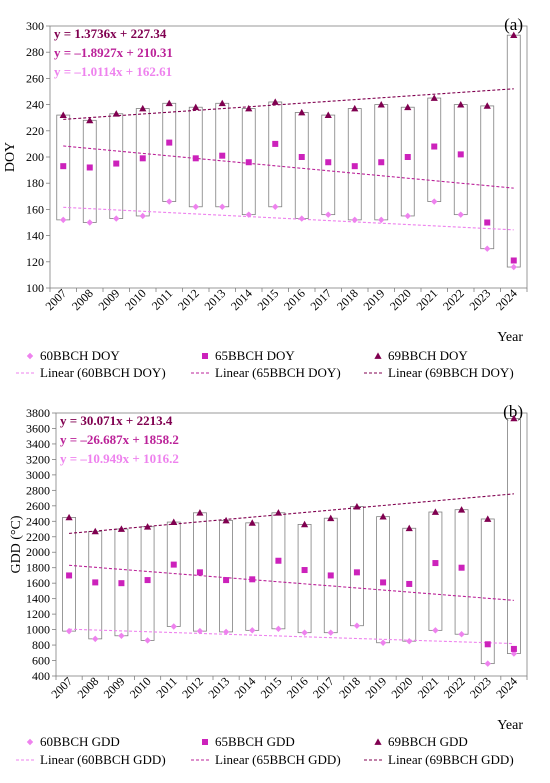  Describe the element at coordinates (428, 355) in the screenshot. I see `legend-label: 69BBCH DOY` at that location.